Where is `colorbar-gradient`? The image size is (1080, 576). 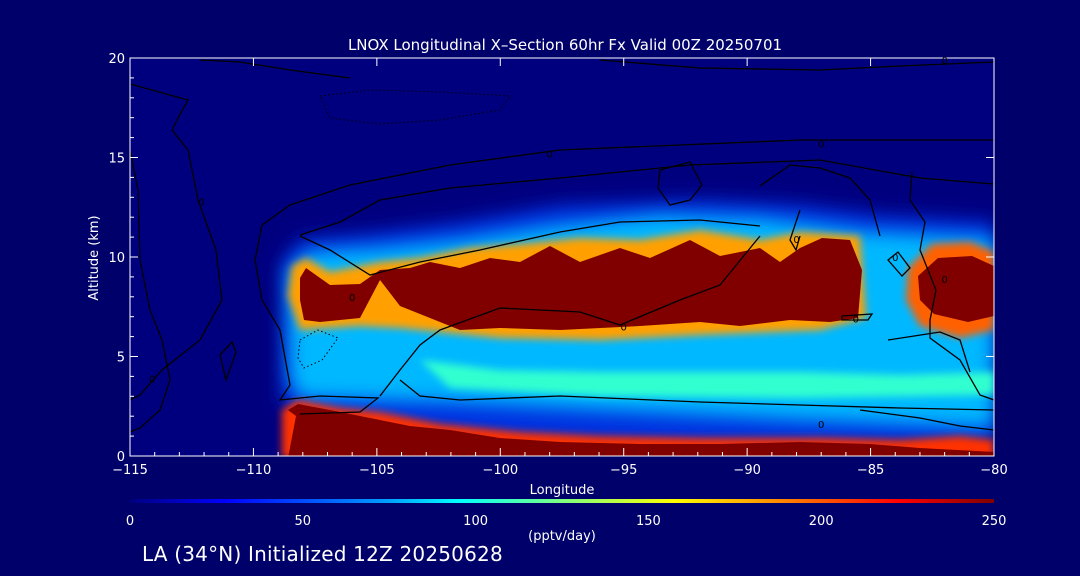
colorbar-gradient is located at coordinates (562, 501).